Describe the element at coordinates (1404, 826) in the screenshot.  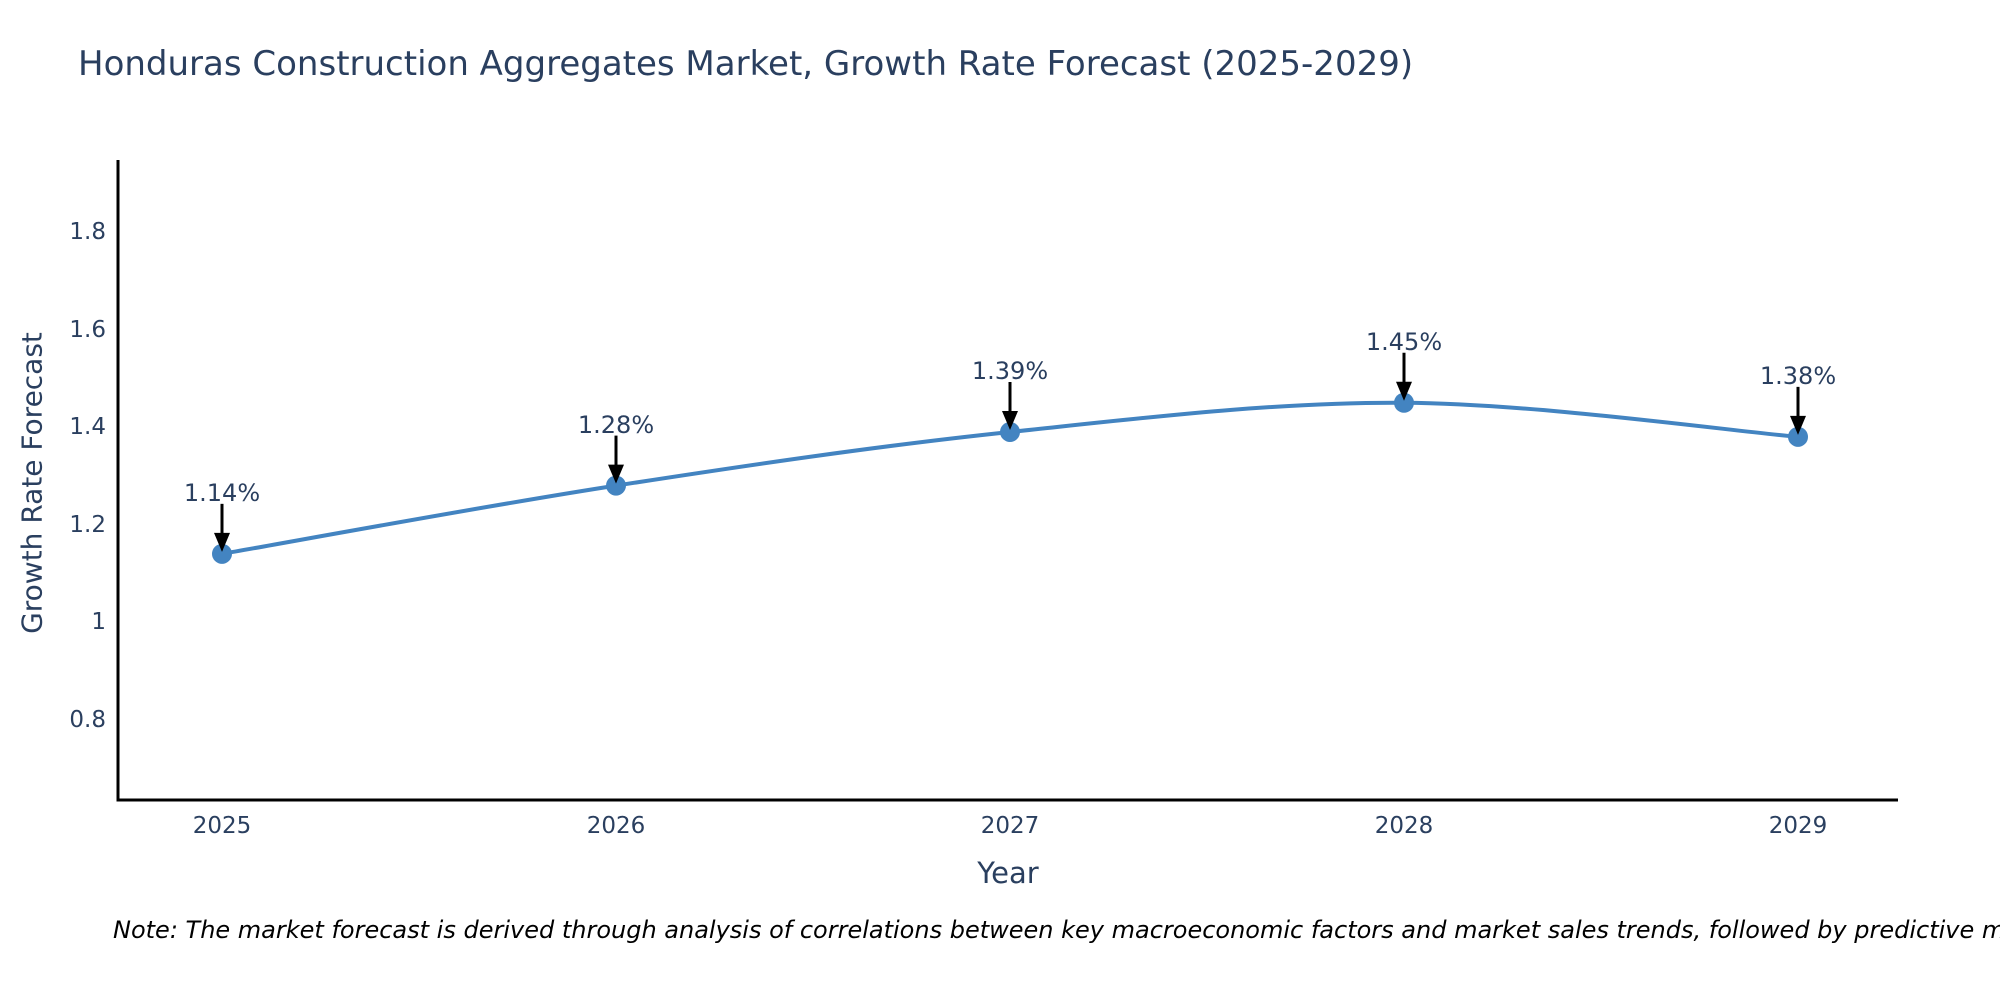
I see `x-tick-label: 2028` at that location.